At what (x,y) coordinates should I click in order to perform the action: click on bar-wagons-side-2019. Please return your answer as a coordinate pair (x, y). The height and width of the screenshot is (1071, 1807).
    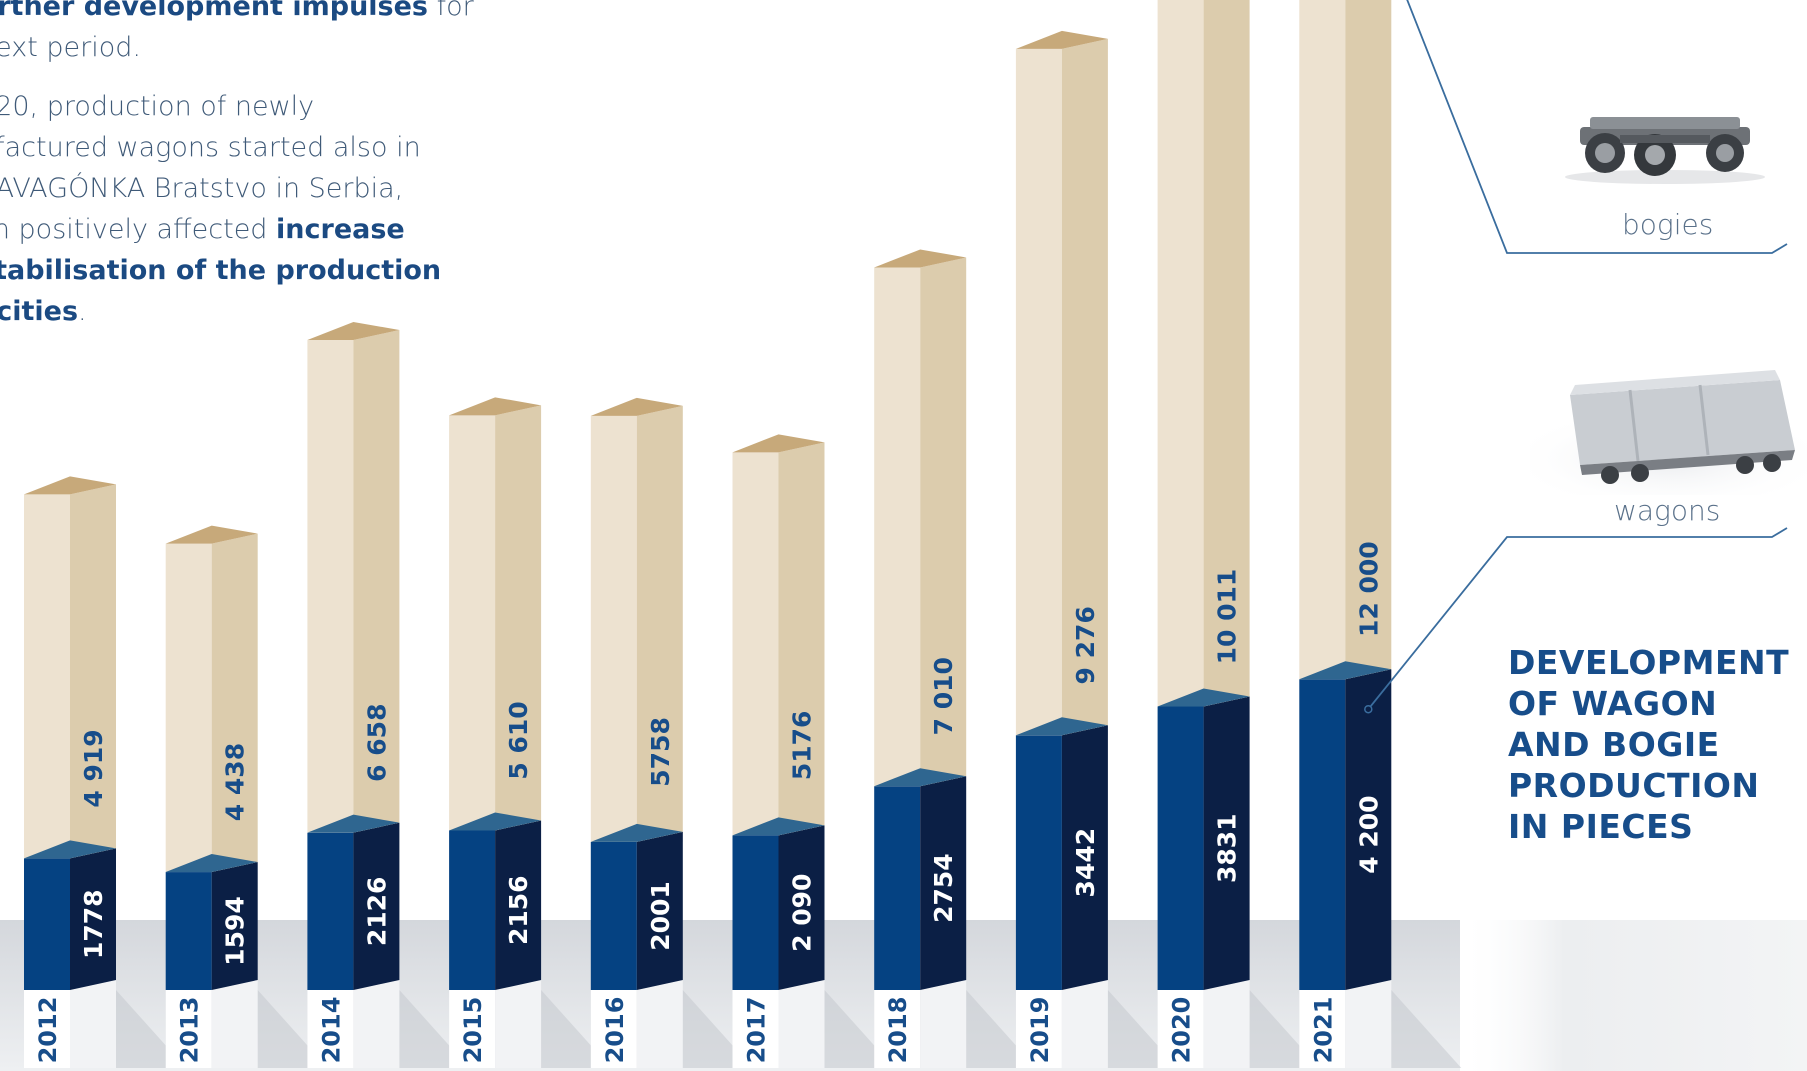
    Looking at the image, I should click on (1084, 857).